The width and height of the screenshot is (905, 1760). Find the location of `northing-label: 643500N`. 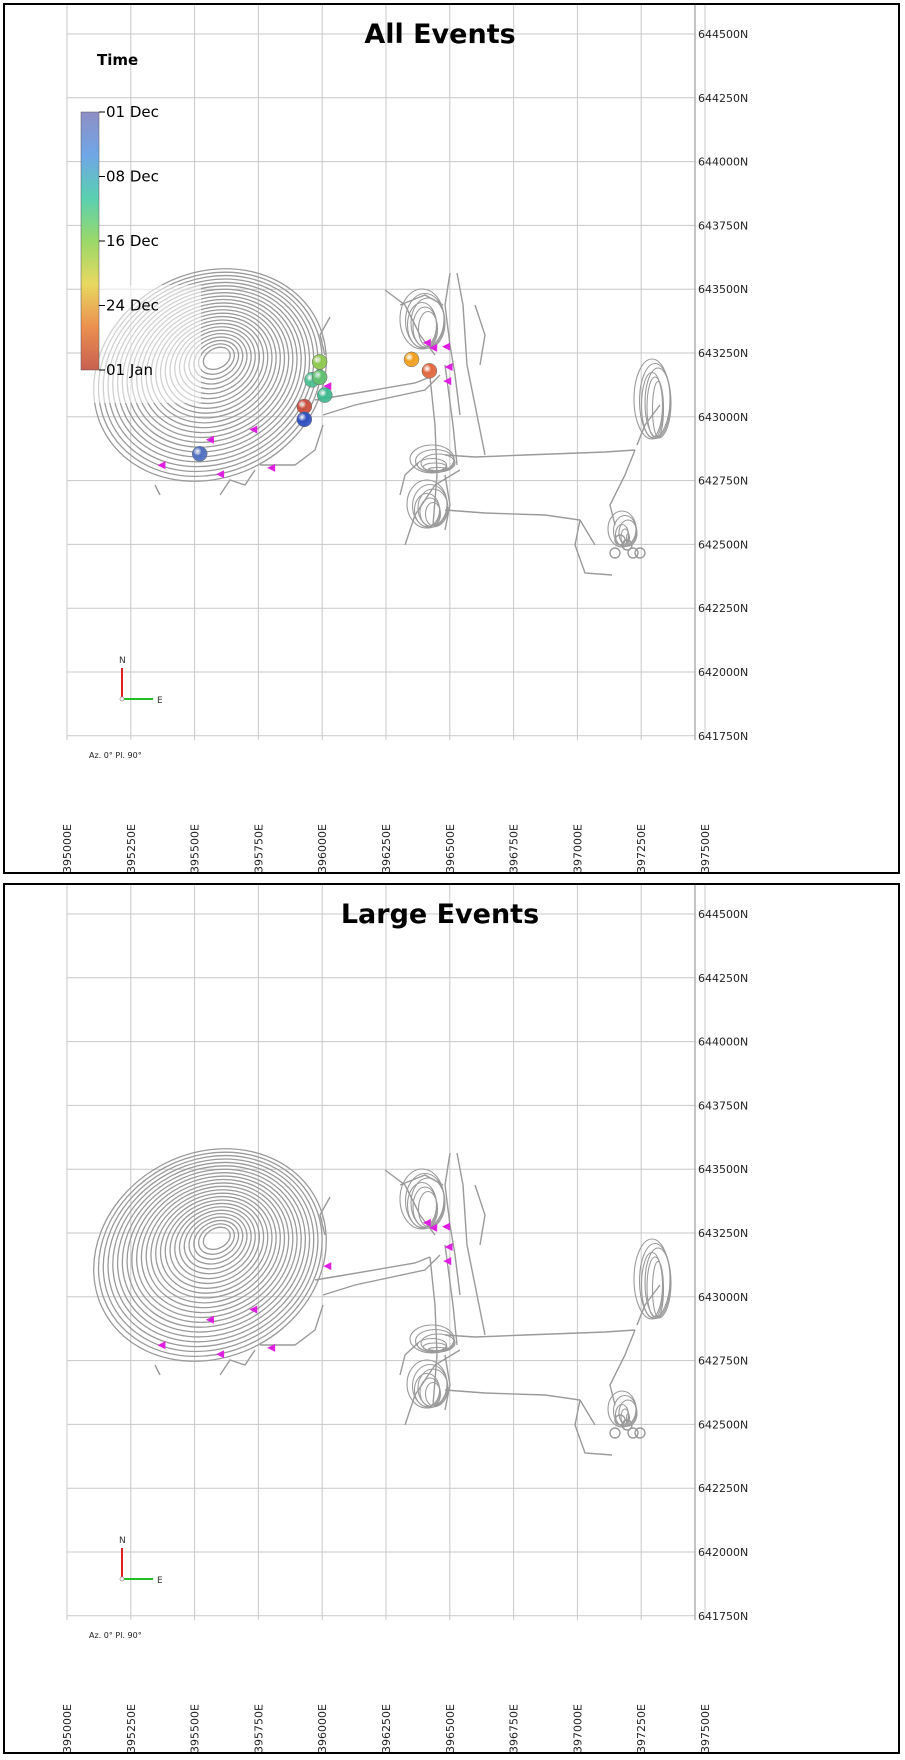

northing-label: 643500N is located at coordinates (723, 1169).